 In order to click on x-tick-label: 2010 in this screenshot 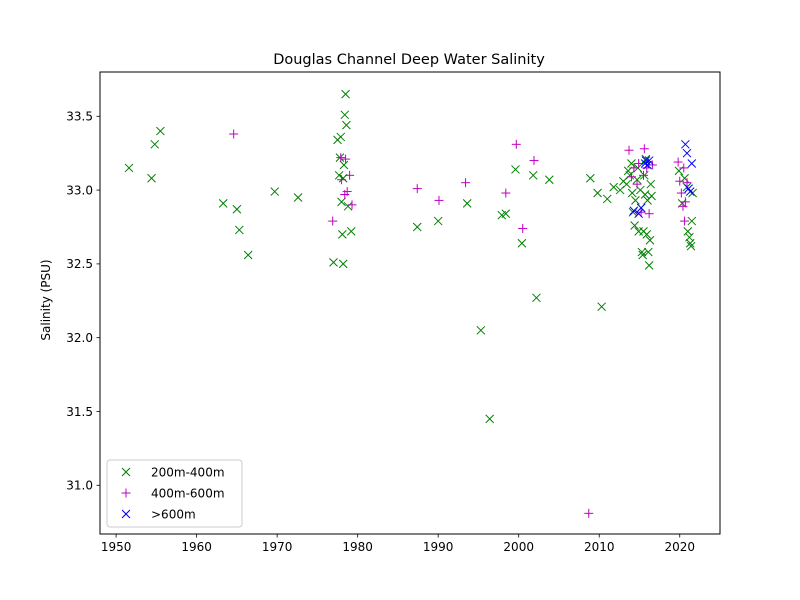, I will do `click(599, 547)`.